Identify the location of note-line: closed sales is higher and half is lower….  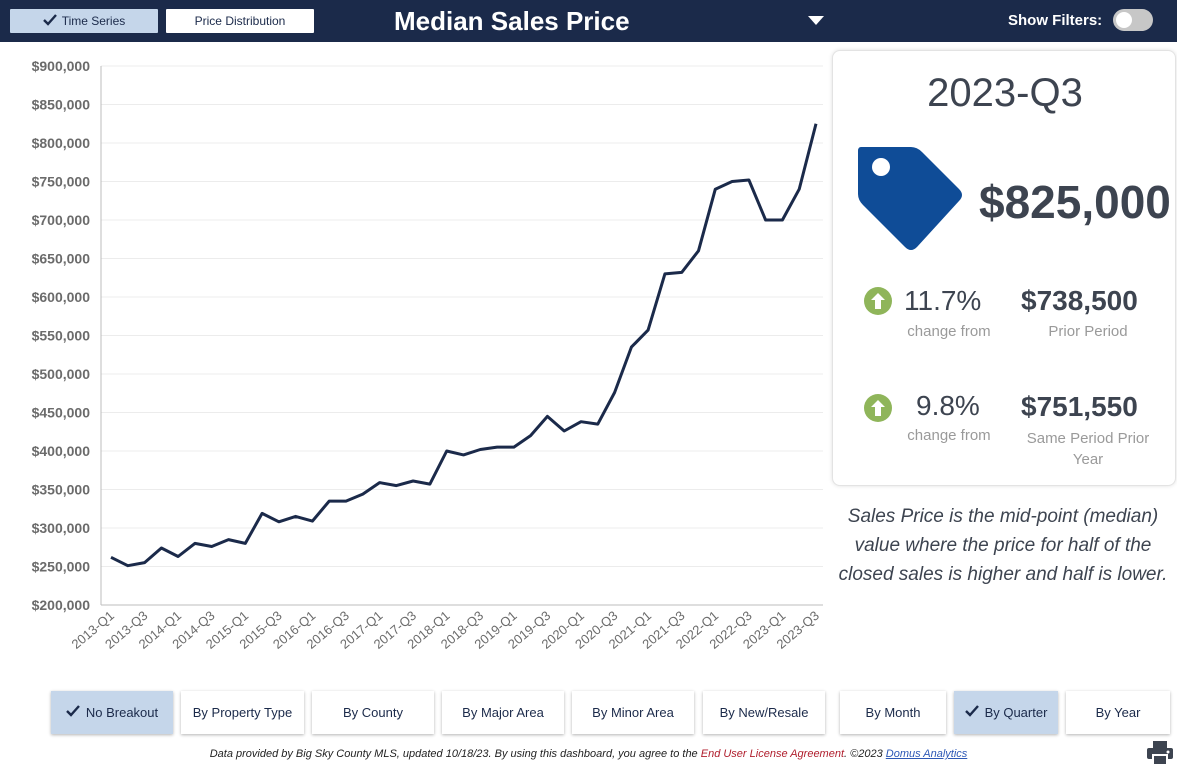
(1003, 574).